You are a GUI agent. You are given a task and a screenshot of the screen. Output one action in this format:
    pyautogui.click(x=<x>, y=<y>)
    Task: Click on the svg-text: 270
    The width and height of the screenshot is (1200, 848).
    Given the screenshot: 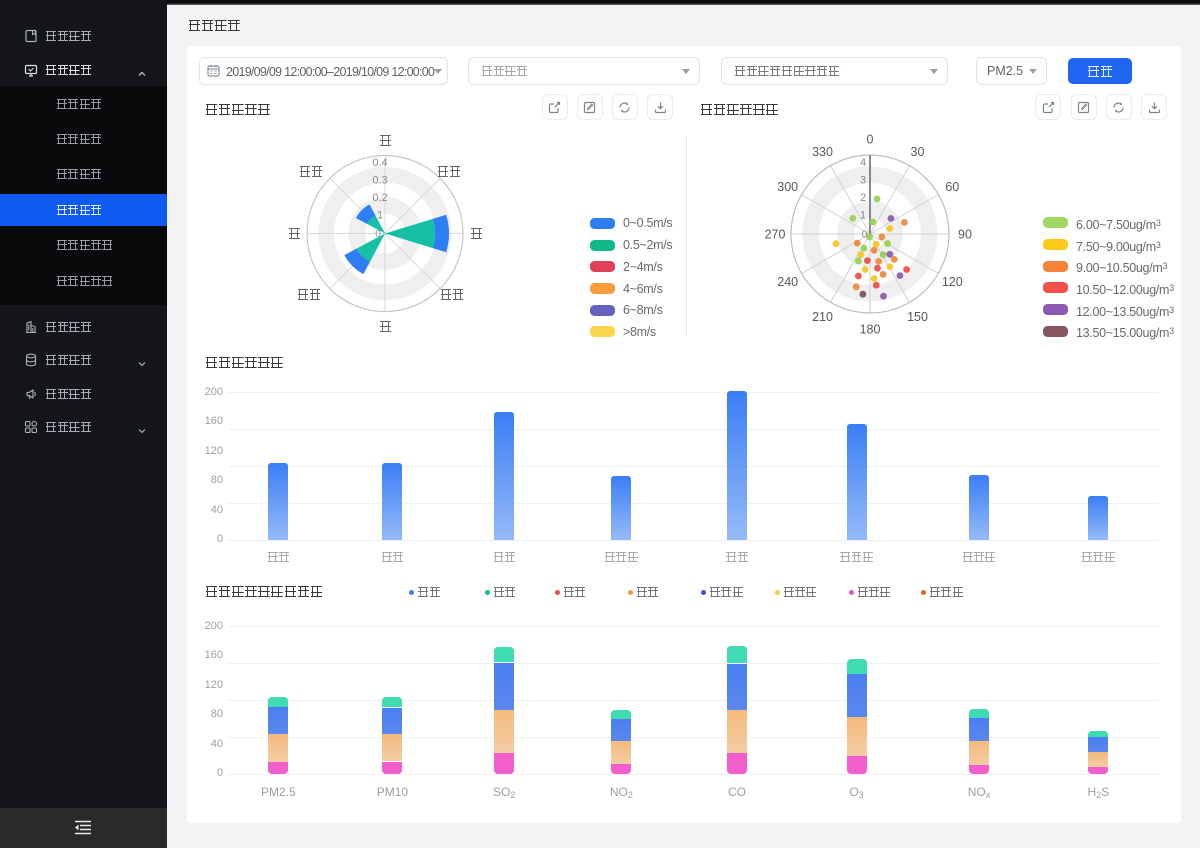 What is the action you would take?
    pyautogui.click(x=775, y=235)
    